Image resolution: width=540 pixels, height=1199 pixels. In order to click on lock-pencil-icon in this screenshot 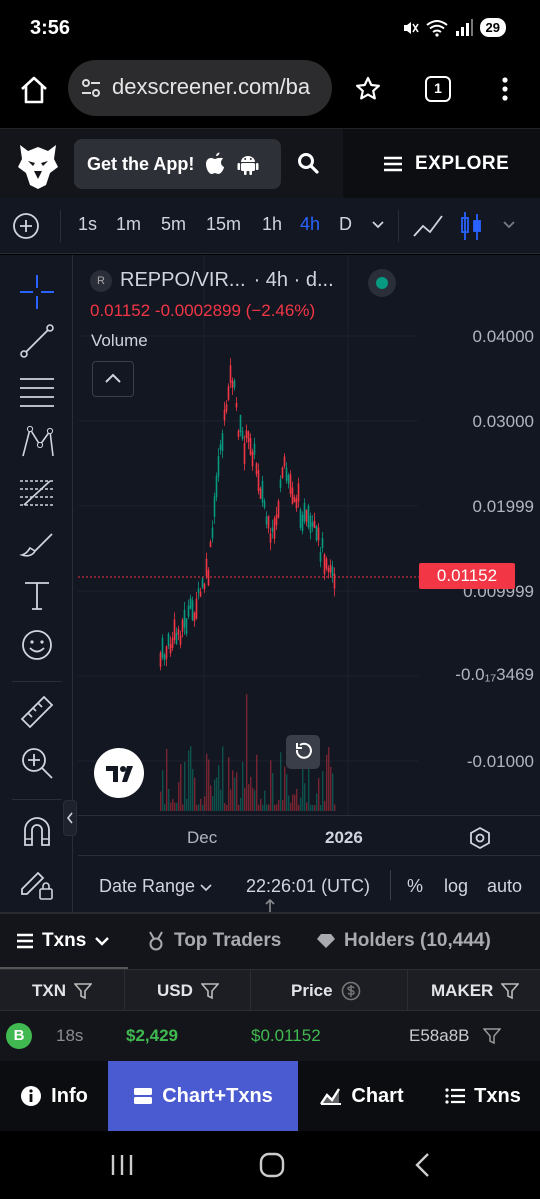, I will do `click(37, 884)`.